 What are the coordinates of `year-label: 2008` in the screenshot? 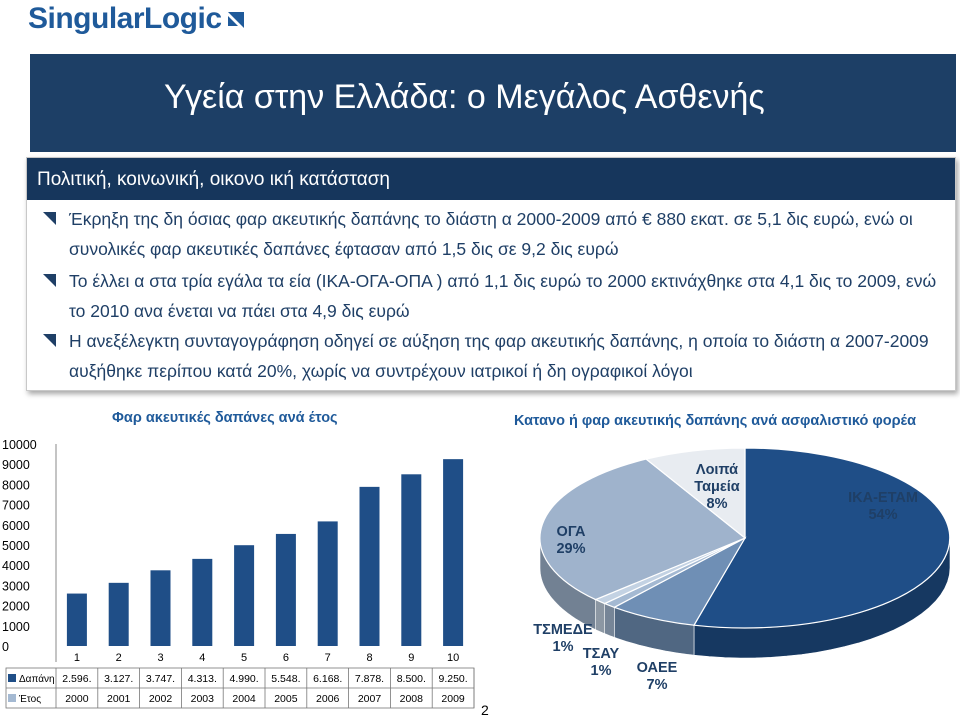 It's located at (412, 699).